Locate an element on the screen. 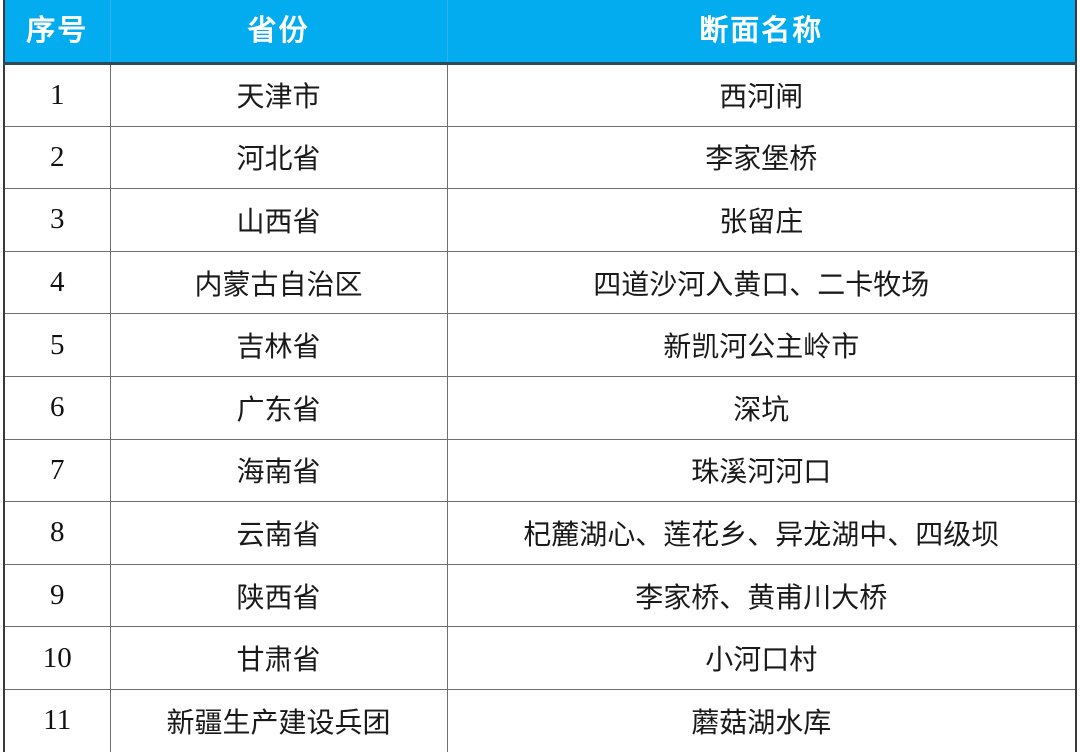 This screenshot has width=1080, height=752. column-header-index: 序号 is located at coordinates (57, 32).